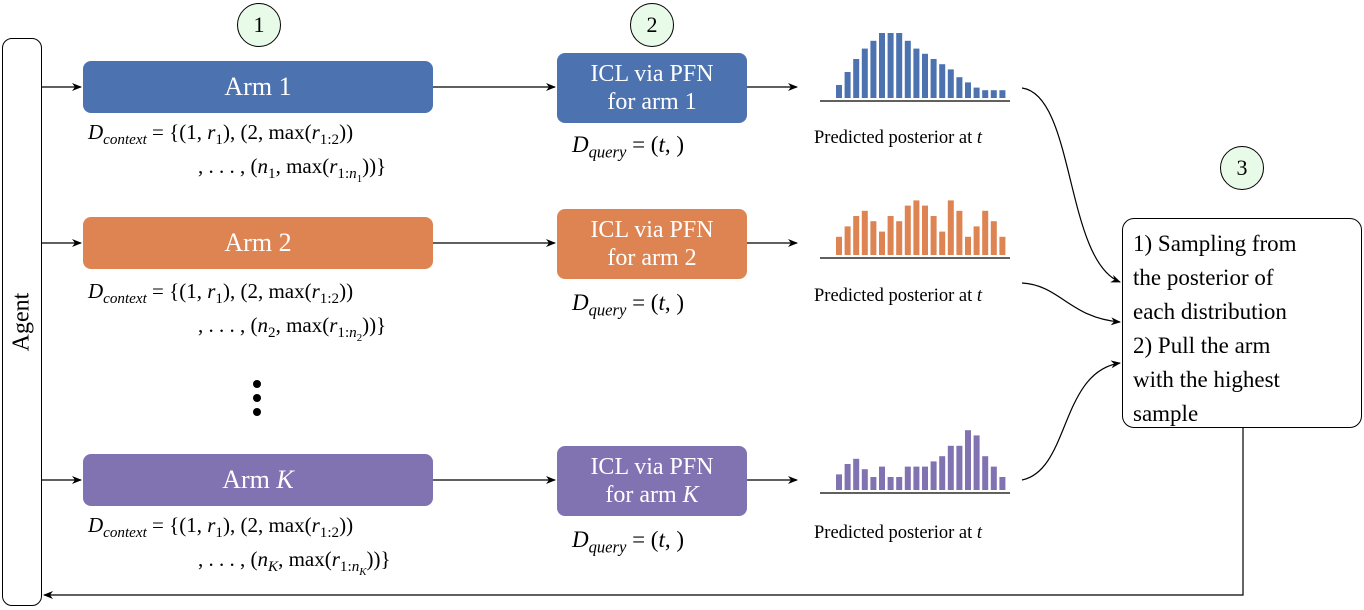 The width and height of the screenshot is (1364, 610). I want to click on arrow-posteriorK-to-final, so click(1071, 420).